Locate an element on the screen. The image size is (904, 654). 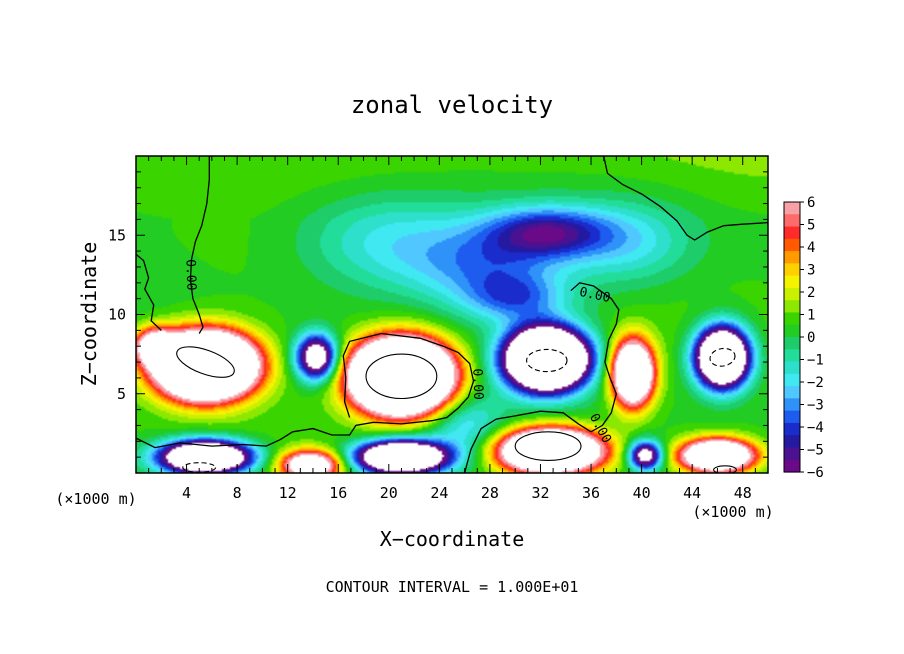
x-tick-label: 8 is located at coordinates (237, 493).